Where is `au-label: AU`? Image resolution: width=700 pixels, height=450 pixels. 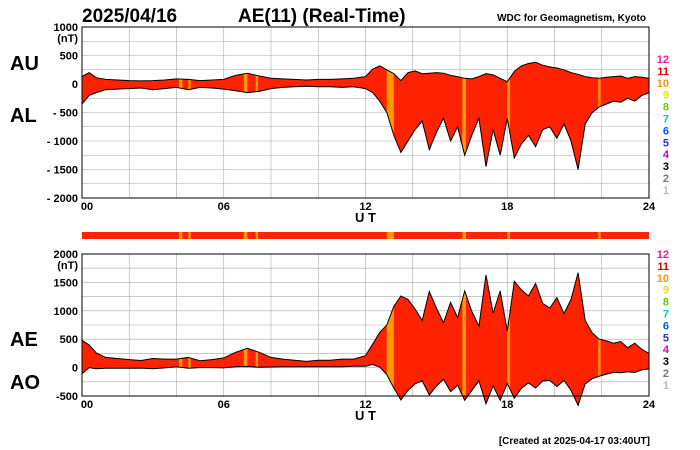 au-label: AU is located at coordinates (24, 64).